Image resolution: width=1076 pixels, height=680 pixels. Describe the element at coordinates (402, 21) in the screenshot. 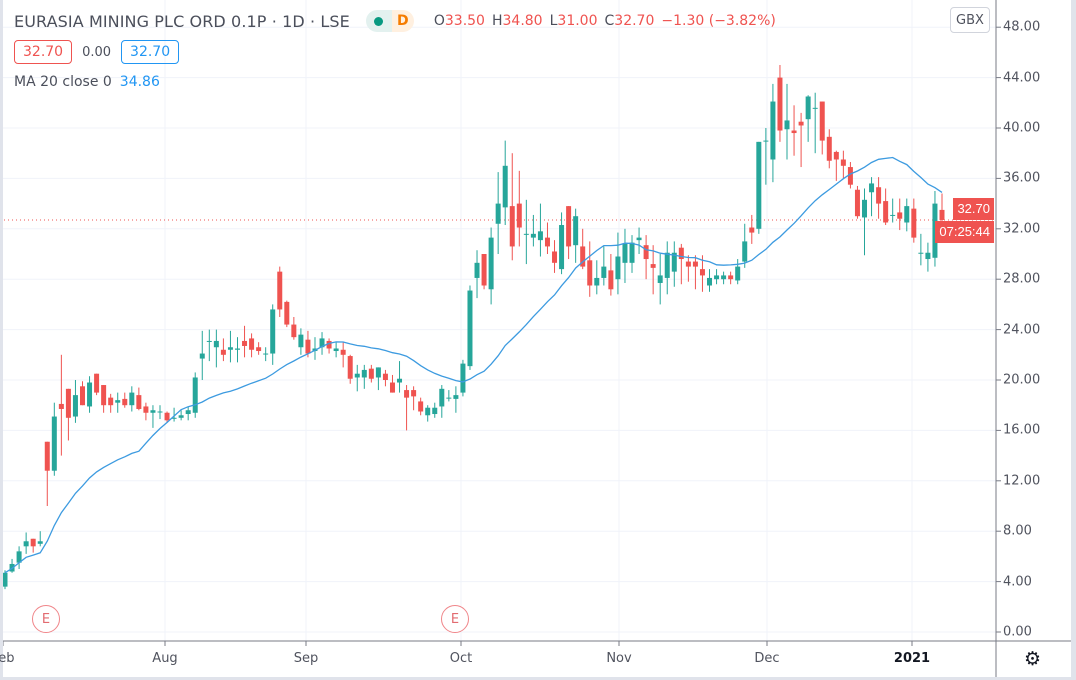

I see `delayed-data-badge: D` at that location.